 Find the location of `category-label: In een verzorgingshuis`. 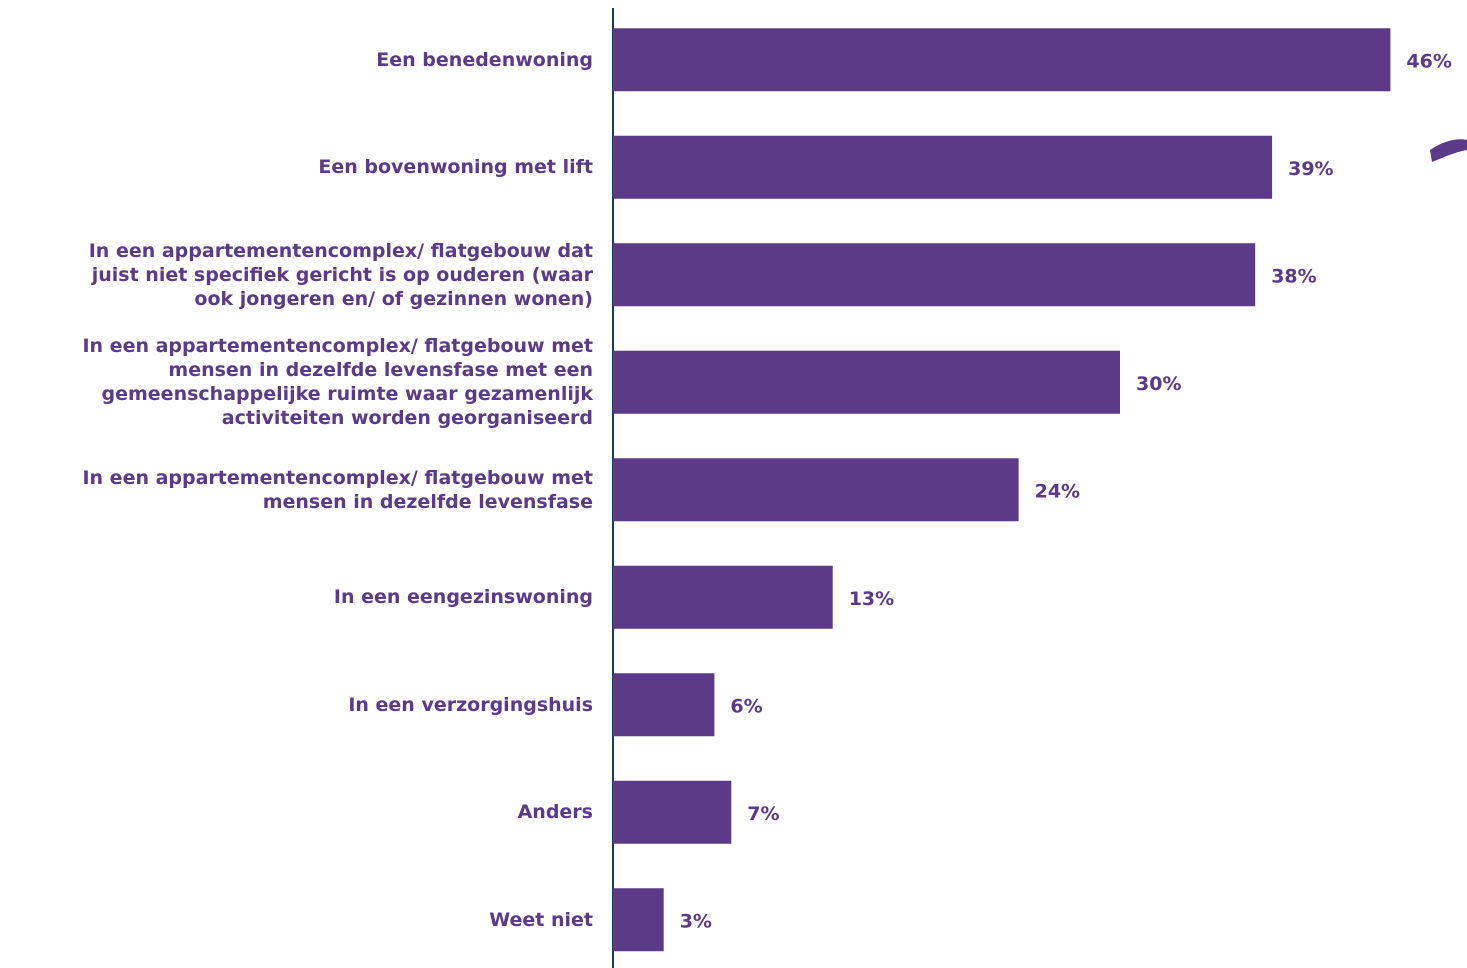

category-label: In een verzorgingshuis is located at coordinates (470, 704).